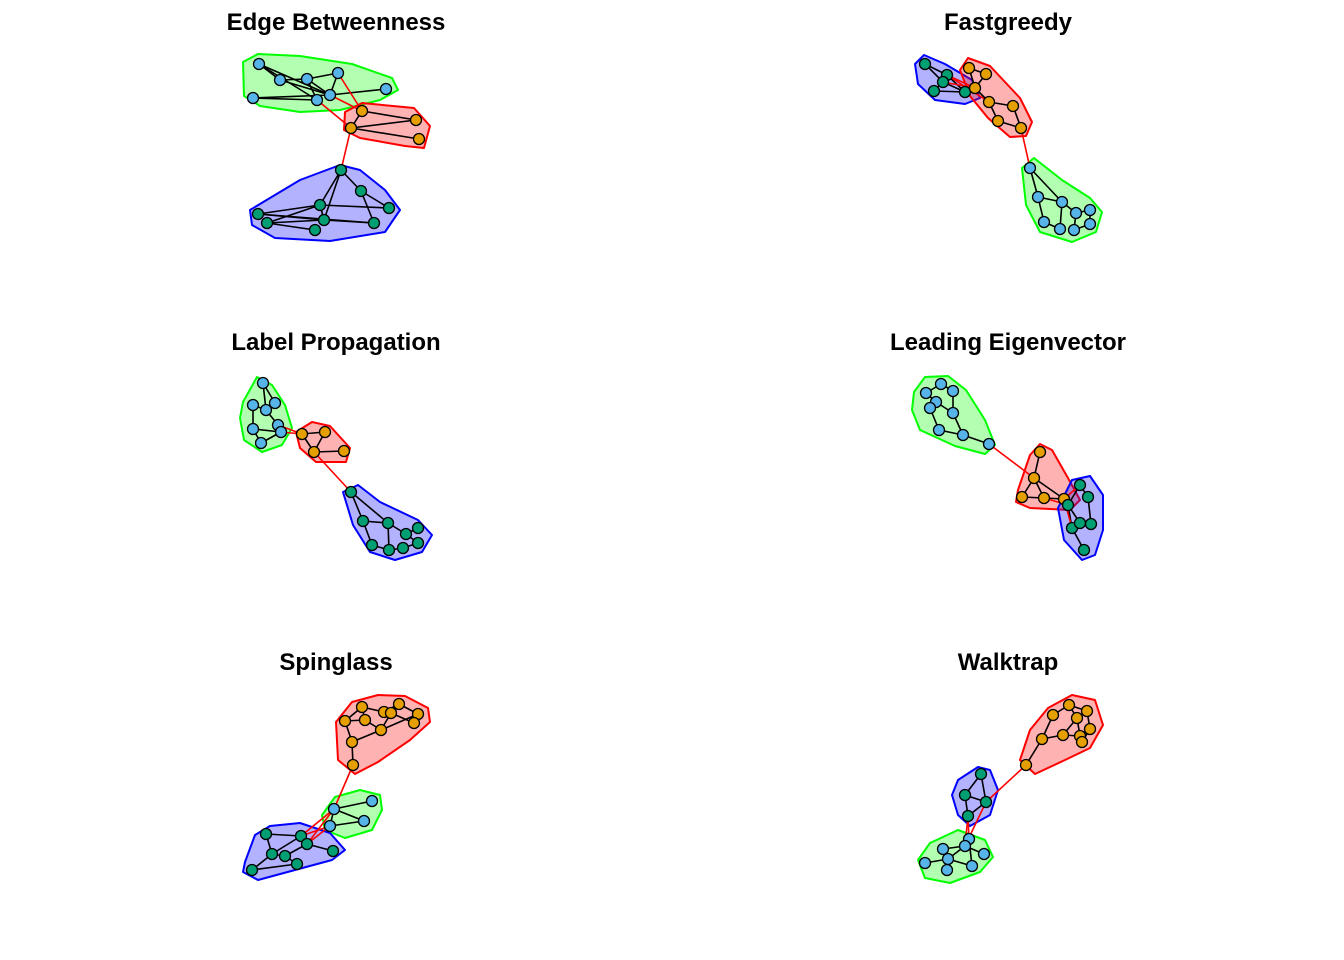 Image resolution: width=1344 pixels, height=960 pixels. Describe the element at coordinates (336, 22) in the screenshot. I see `panel-title: Edge Betweenness` at that location.